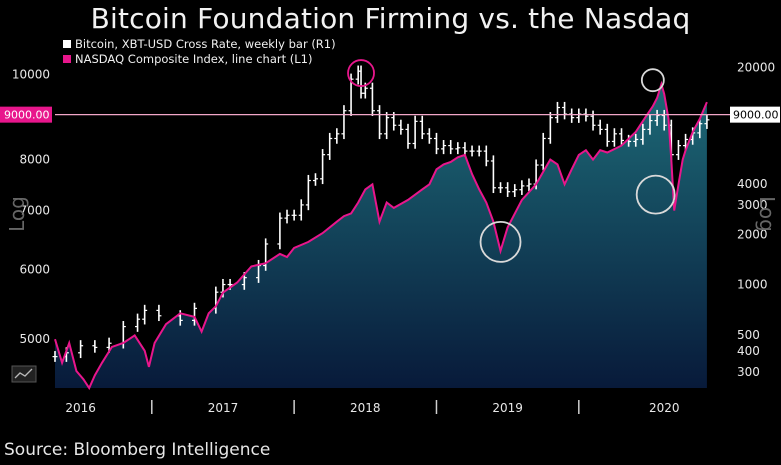 The width and height of the screenshot is (781, 465). What do you see at coordinates (748, 372) in the screenshot?
I see `right-tick-label: 300` at bounding box center [748, 372].